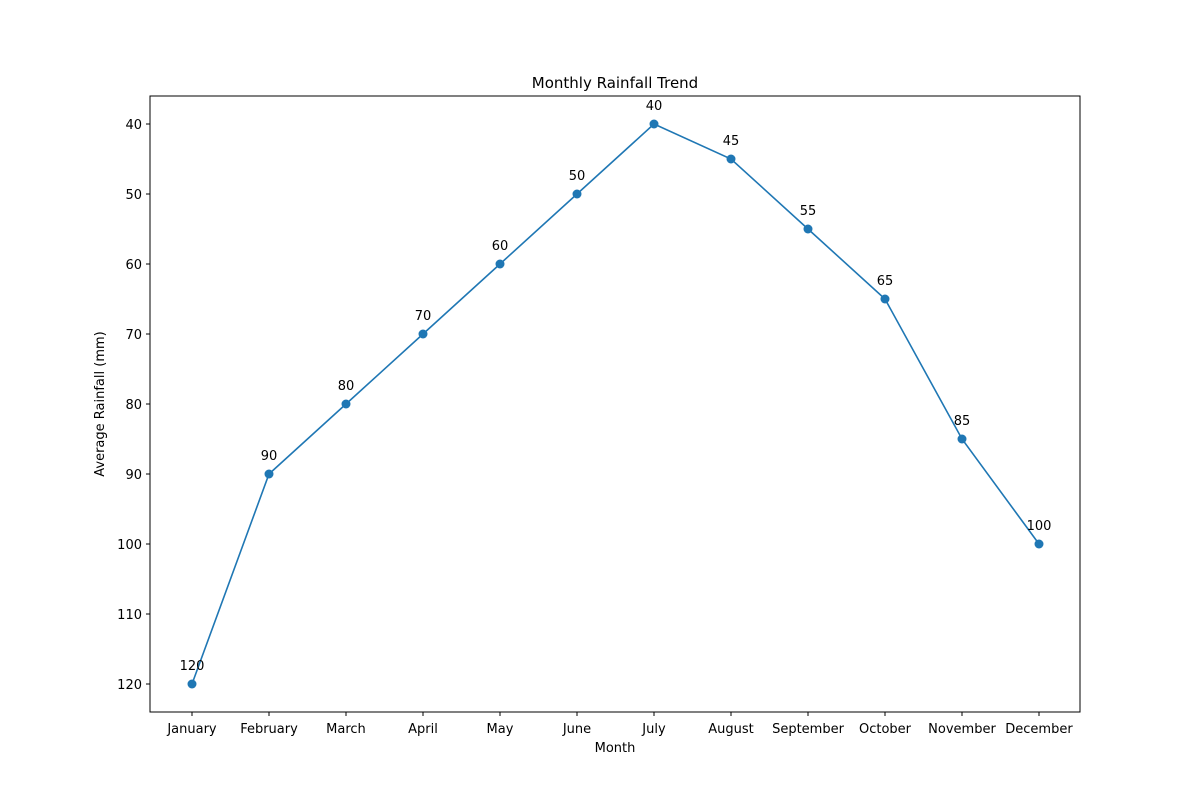  What do you see at coordinates (129, 685) in the screenshot?
I see `y-tick-label: 120` at bounding box center [129, 685].